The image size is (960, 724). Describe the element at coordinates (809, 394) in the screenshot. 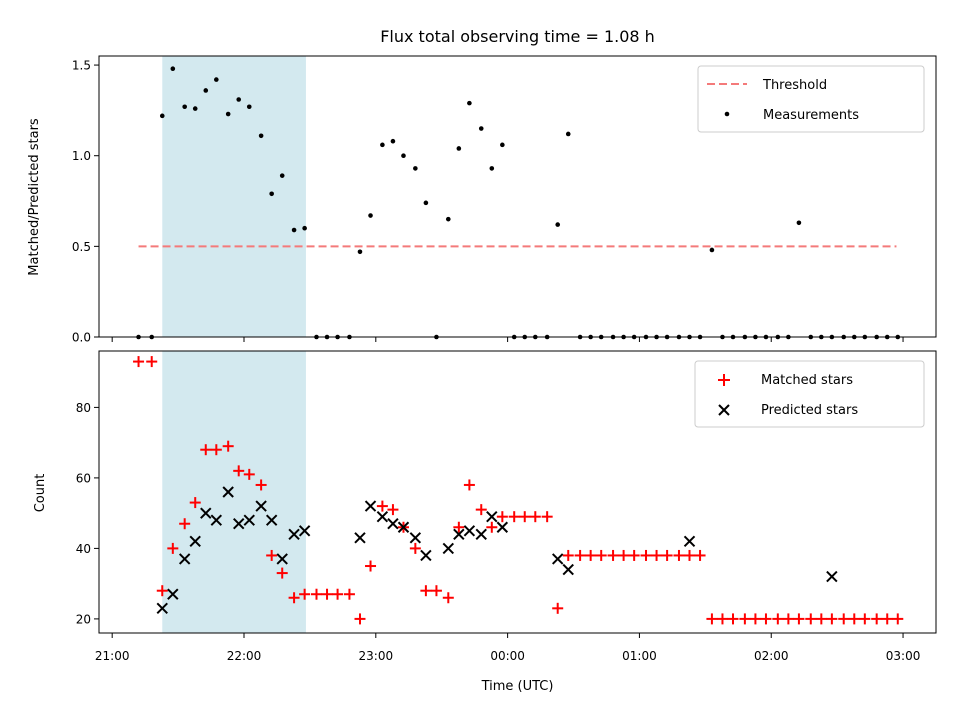

I see `bottom-legend-box` at that location.